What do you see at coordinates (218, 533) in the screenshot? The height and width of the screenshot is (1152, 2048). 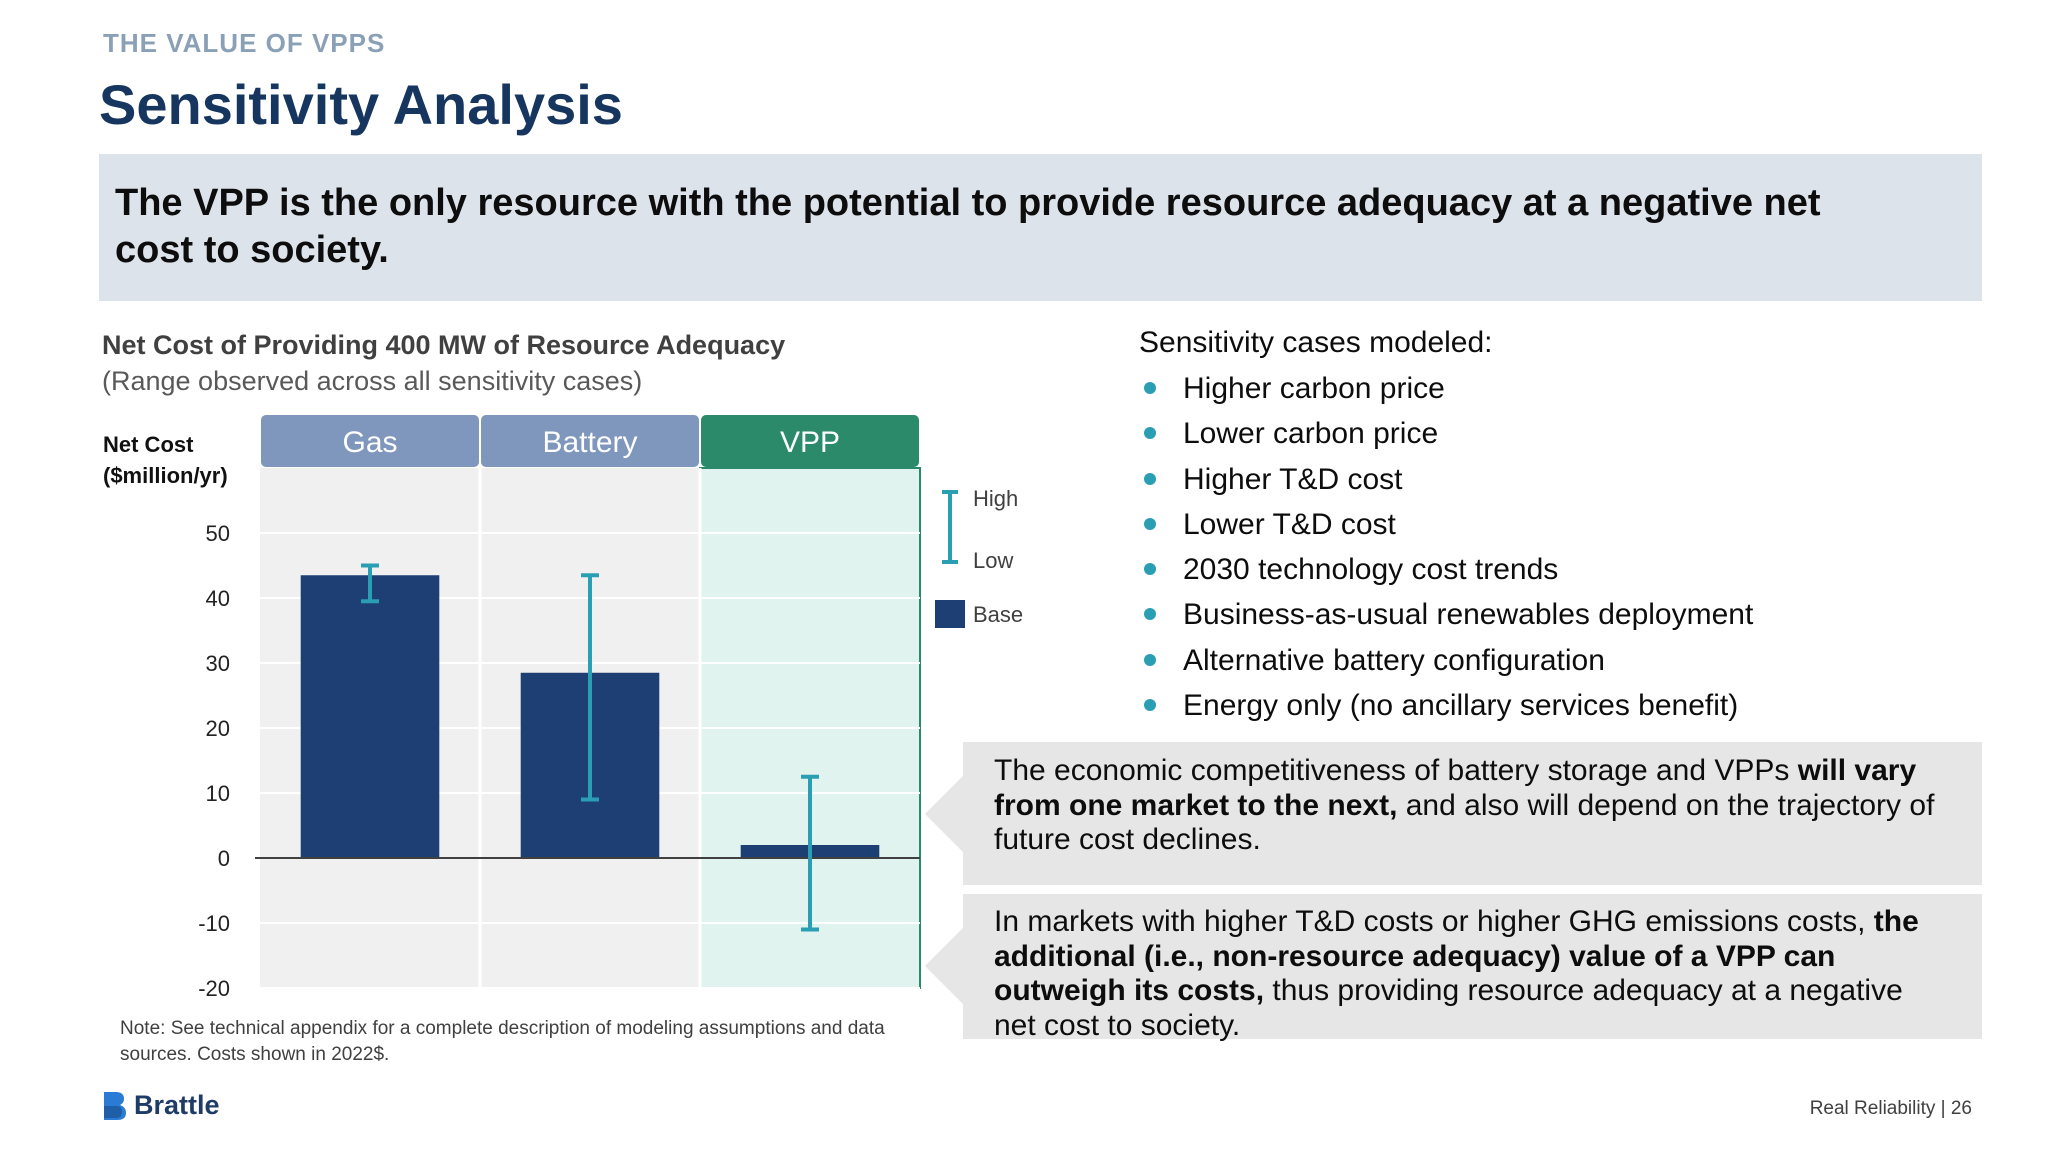 I see `y-tick-label: 50` at bounding box center [218, 533].